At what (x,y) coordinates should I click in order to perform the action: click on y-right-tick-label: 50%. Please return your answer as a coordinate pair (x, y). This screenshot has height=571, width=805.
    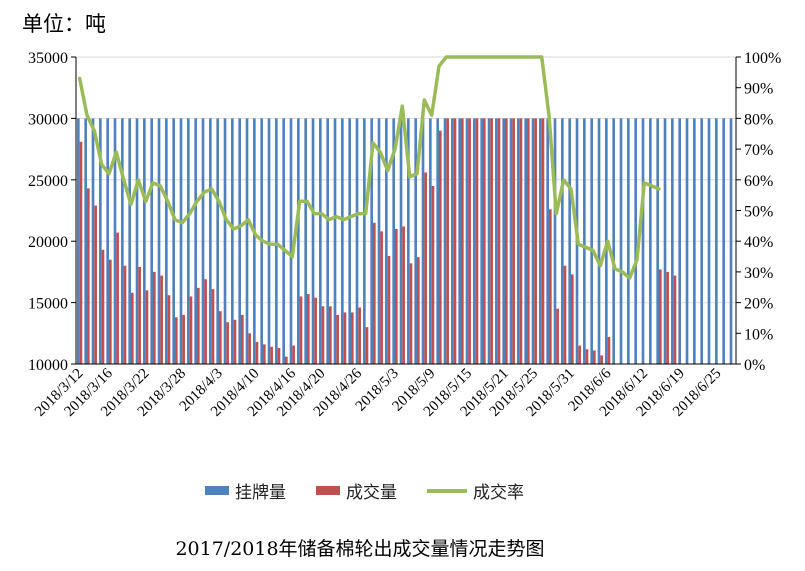
    Looking at the image, I should click on (758, 212).